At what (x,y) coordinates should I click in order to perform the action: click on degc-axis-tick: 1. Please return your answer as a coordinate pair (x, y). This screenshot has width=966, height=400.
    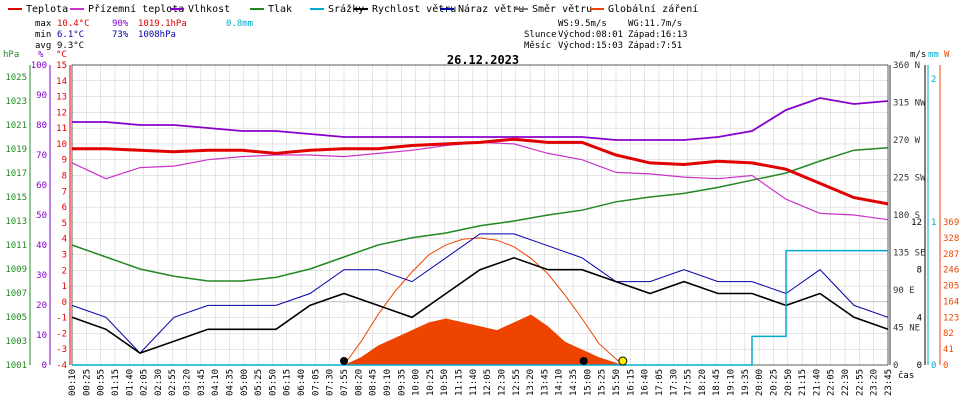
    Looking at the image, I should click on (64, 287).